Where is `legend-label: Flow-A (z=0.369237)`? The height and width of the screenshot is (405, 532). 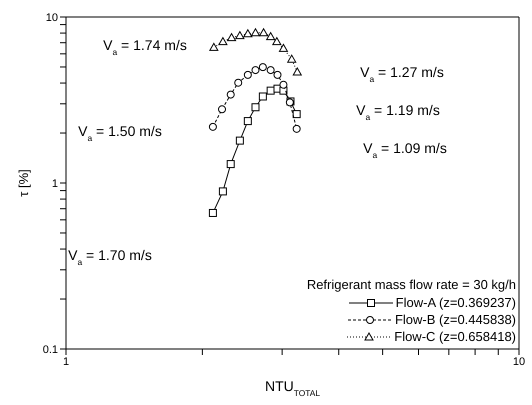 legend-label: Flow-A (z=0.369237) is located at coordinates (456, 302).